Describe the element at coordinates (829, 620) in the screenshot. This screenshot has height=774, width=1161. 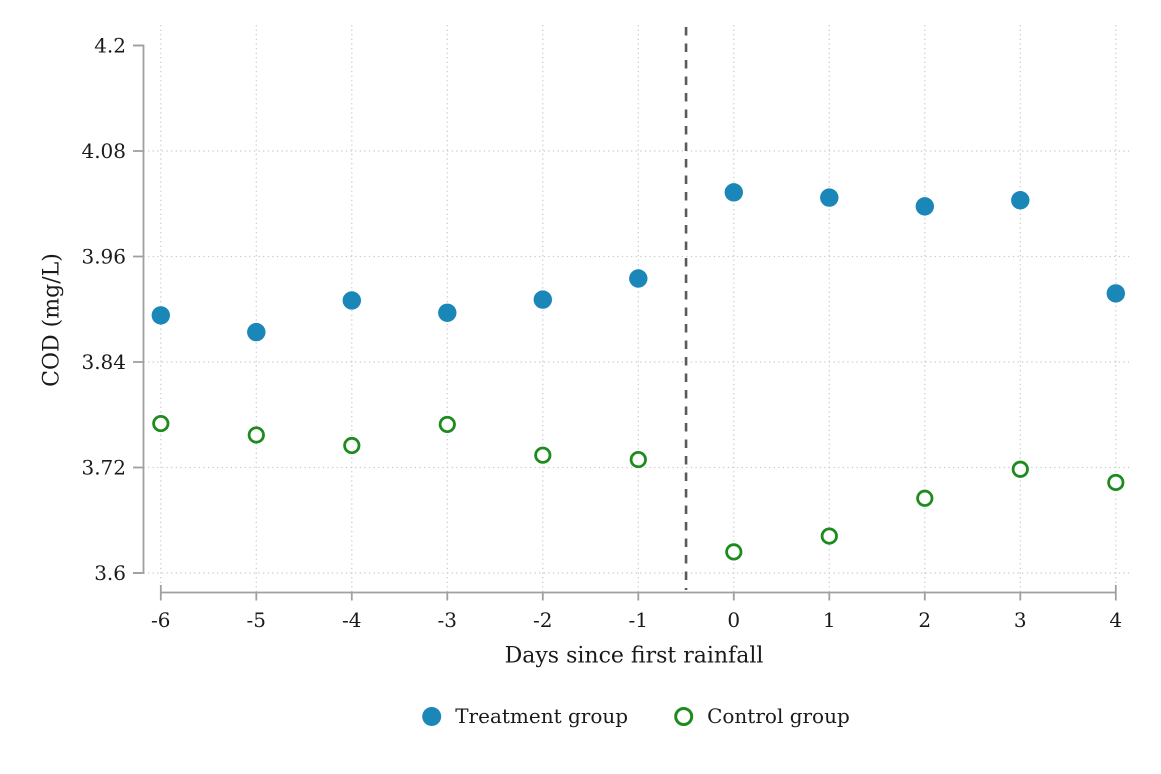
I see `x-tick-label: 1` at that location.